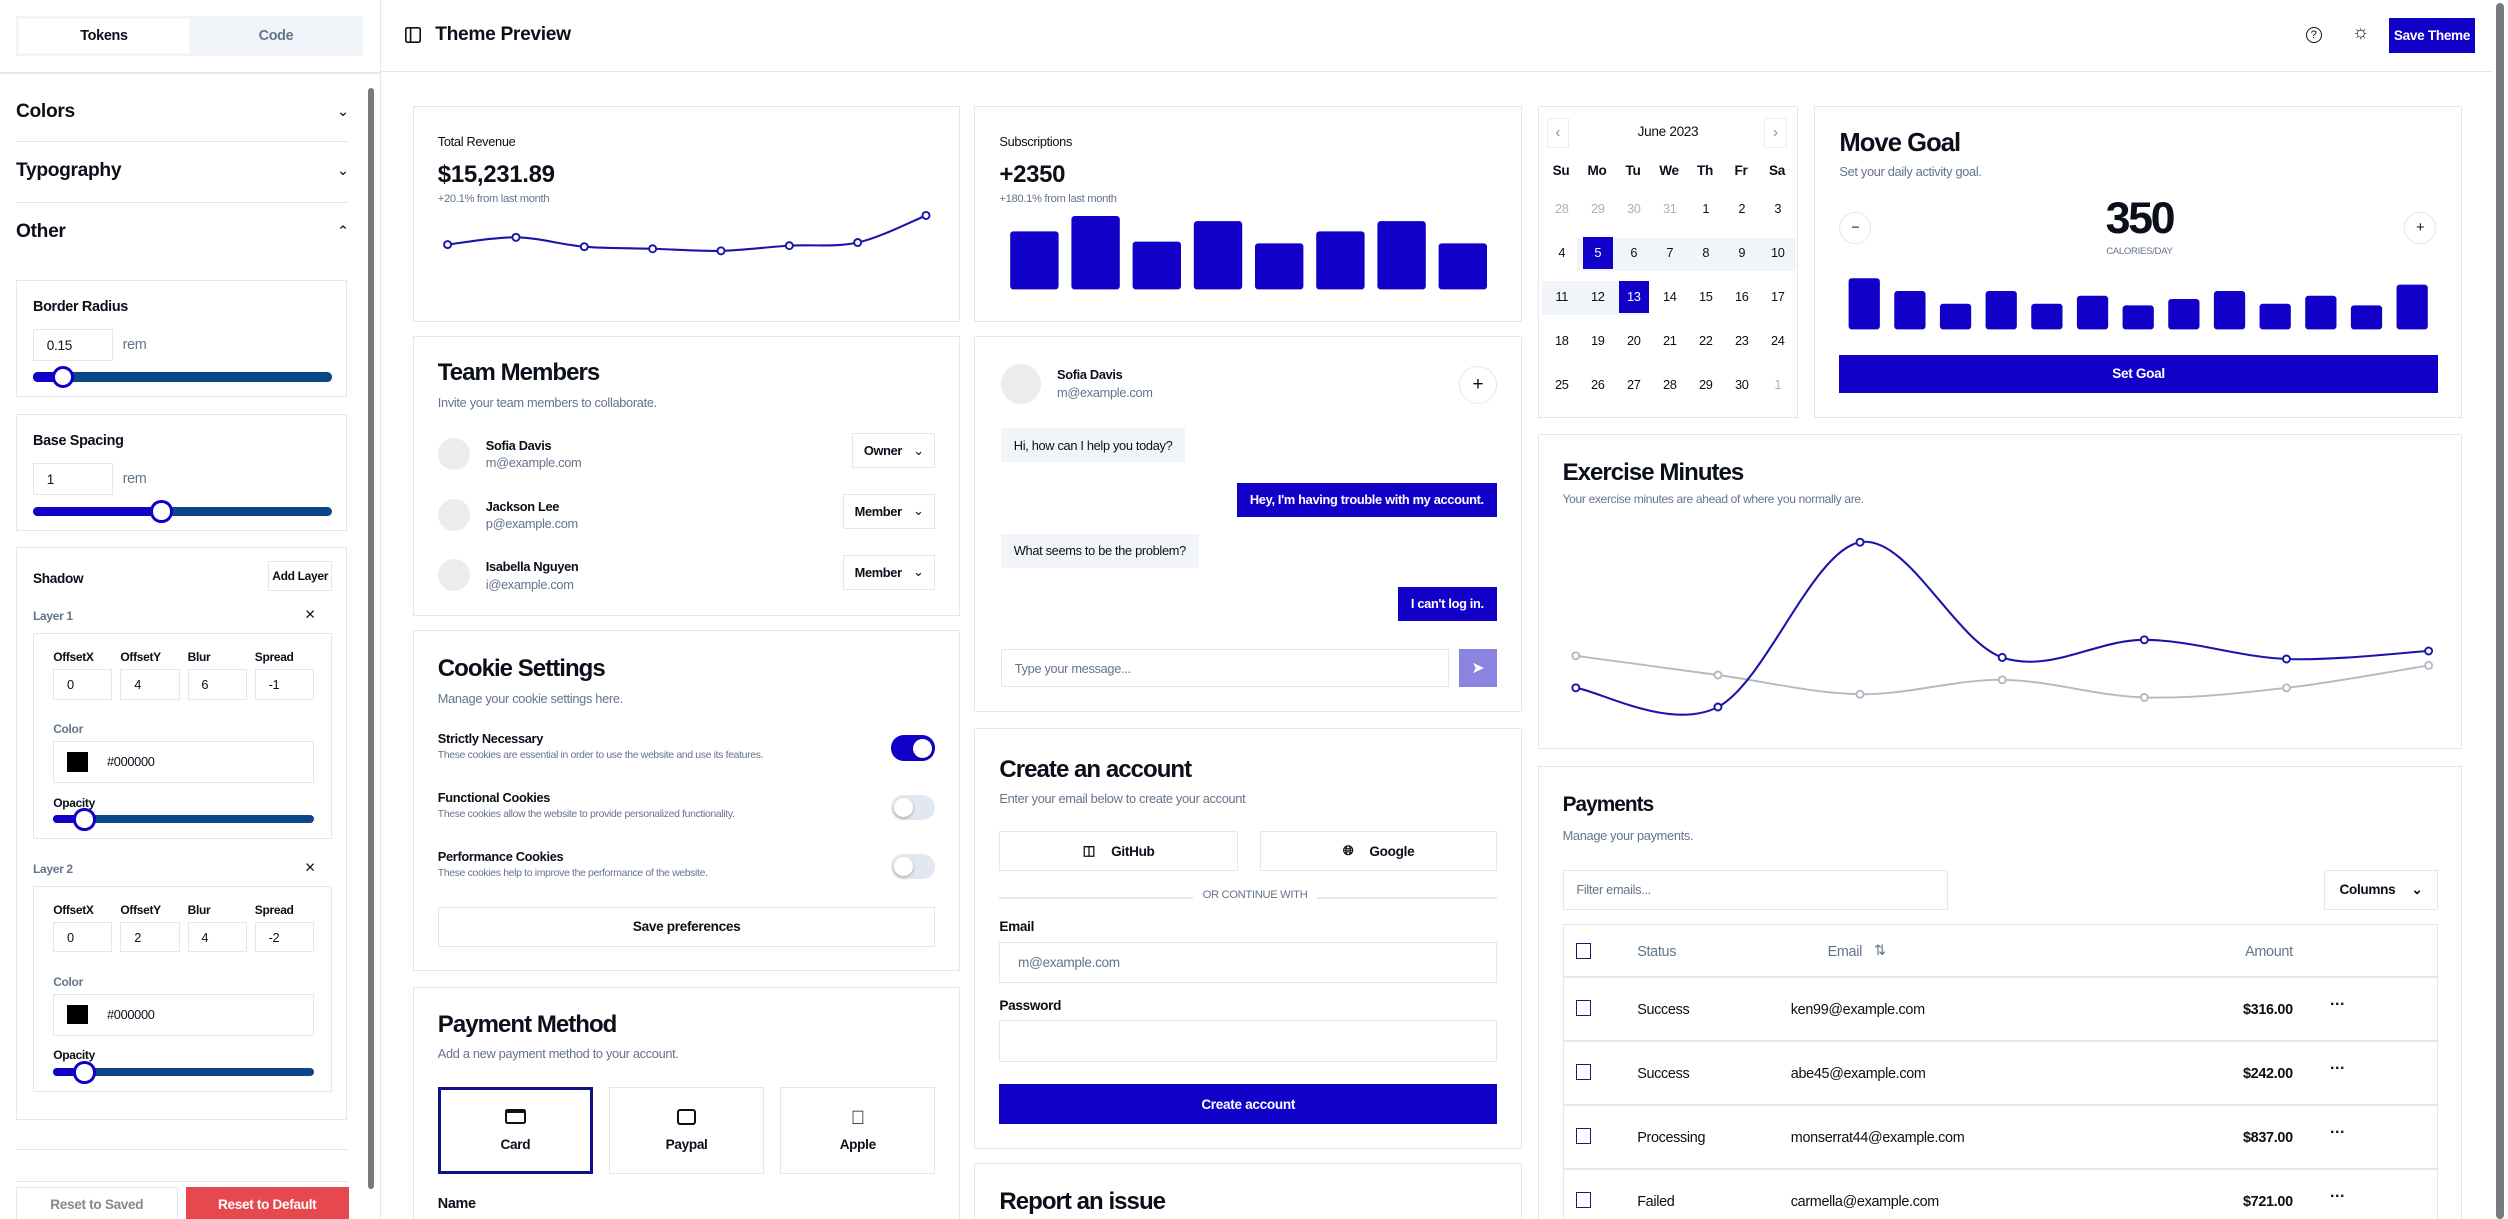 The width and height of the screenshot is (2508, 1219). I want to click on calendar-day: 6, so click(1634, 253).